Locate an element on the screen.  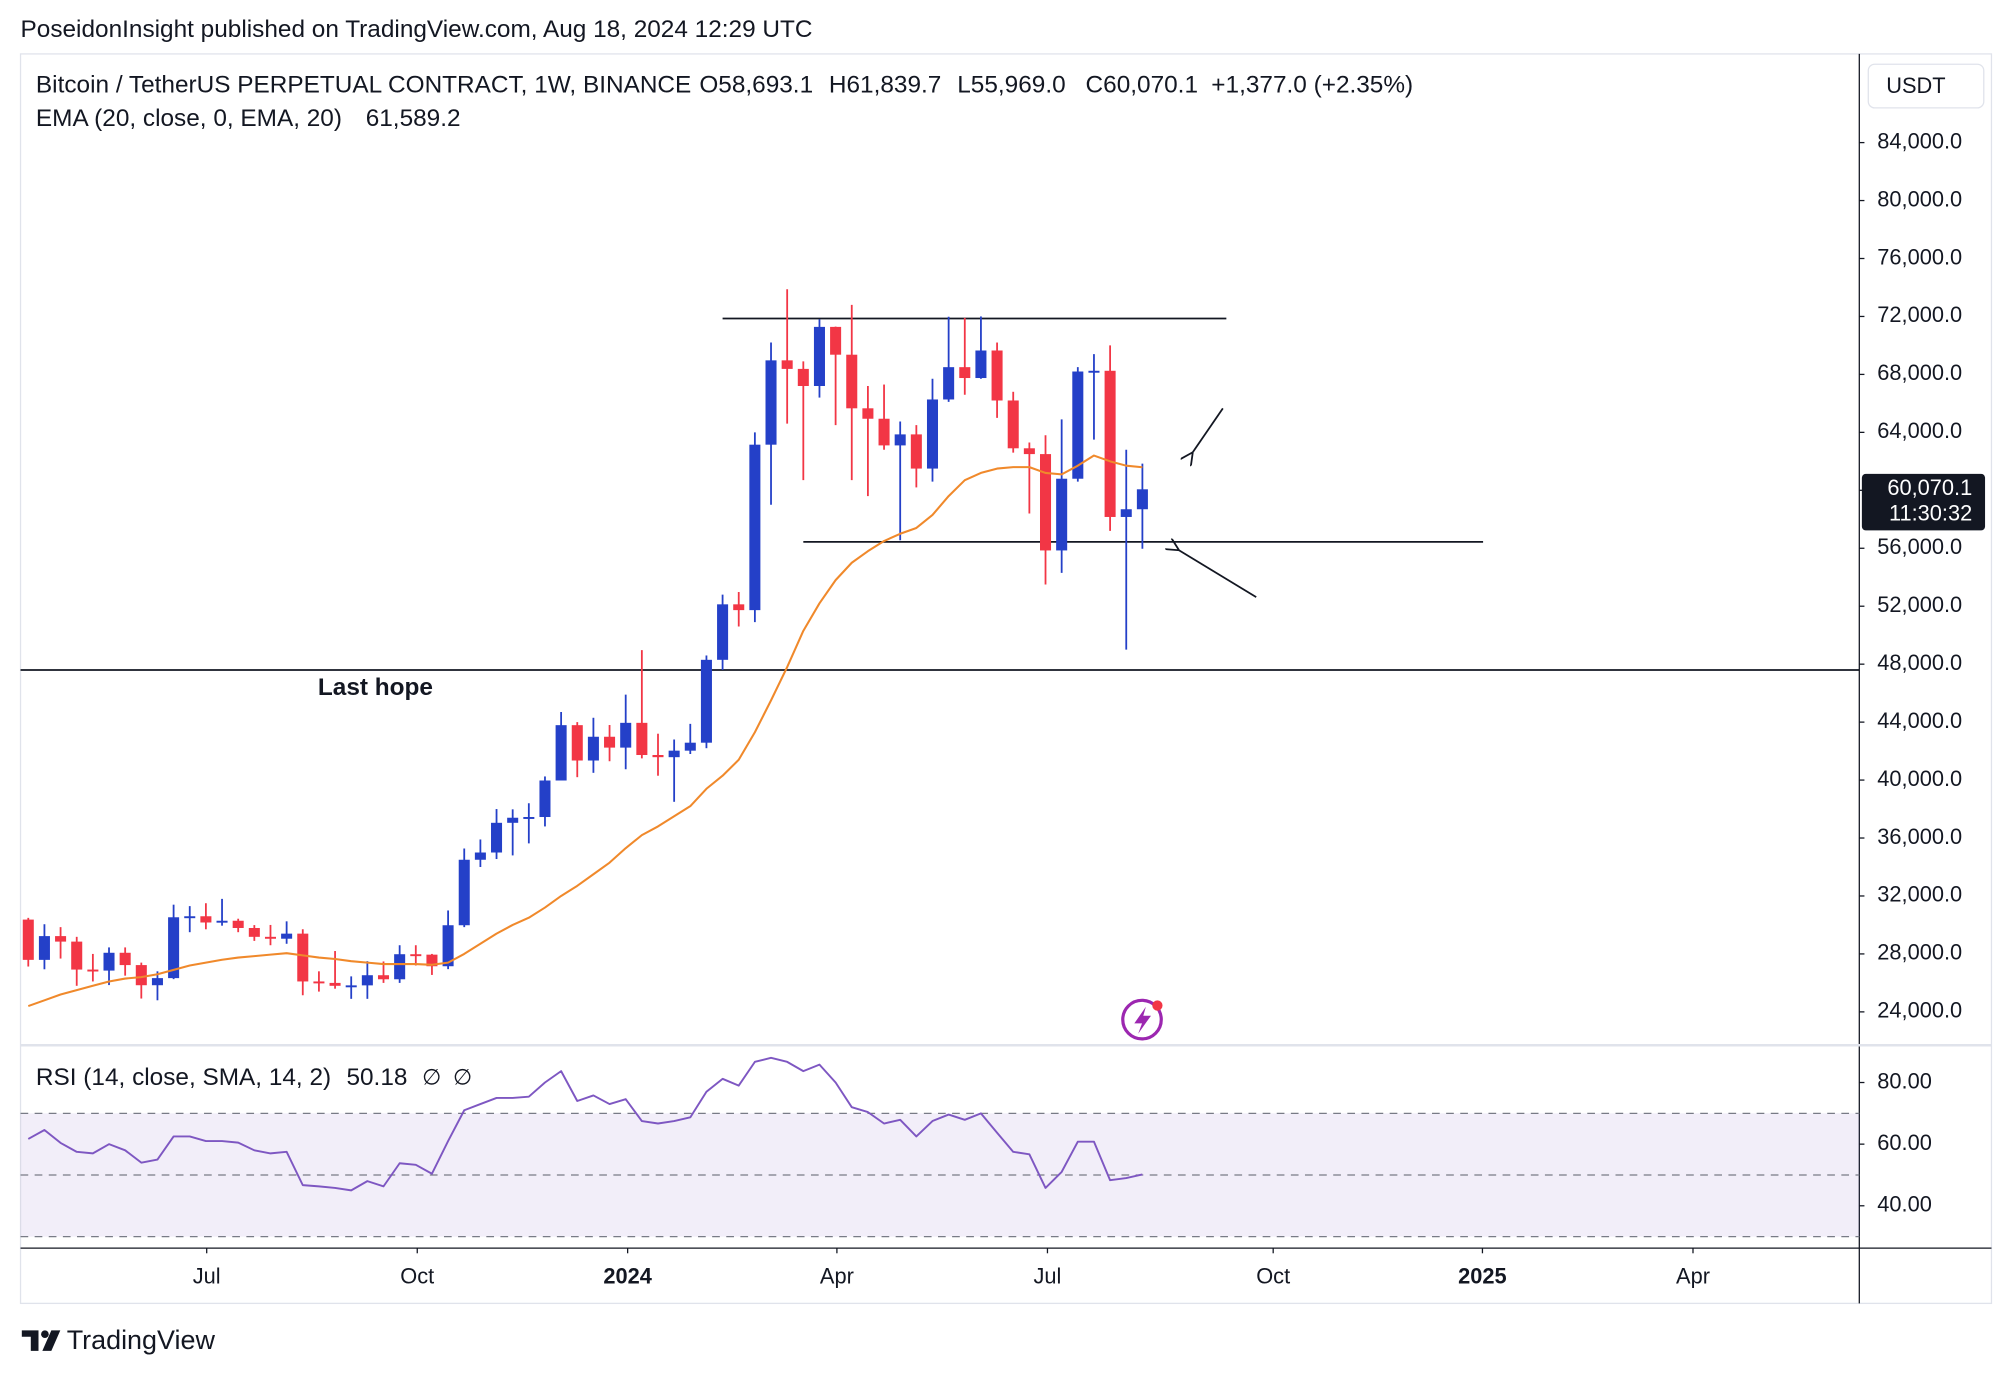
y-tick-label: 28,000.0 is located at coordinates (1919, 952).